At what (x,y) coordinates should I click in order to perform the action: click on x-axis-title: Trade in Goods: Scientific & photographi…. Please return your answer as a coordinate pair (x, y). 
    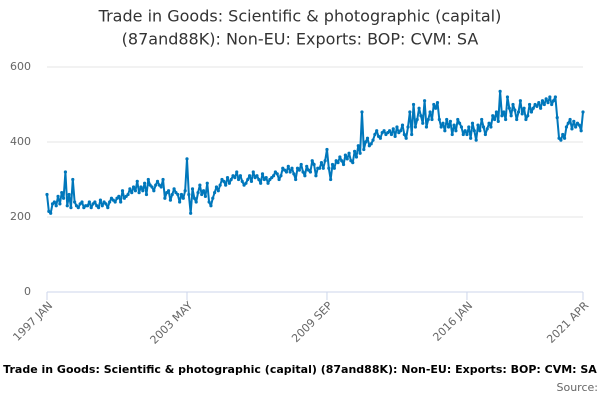
    Looking at the image, I should click on (300, 369).